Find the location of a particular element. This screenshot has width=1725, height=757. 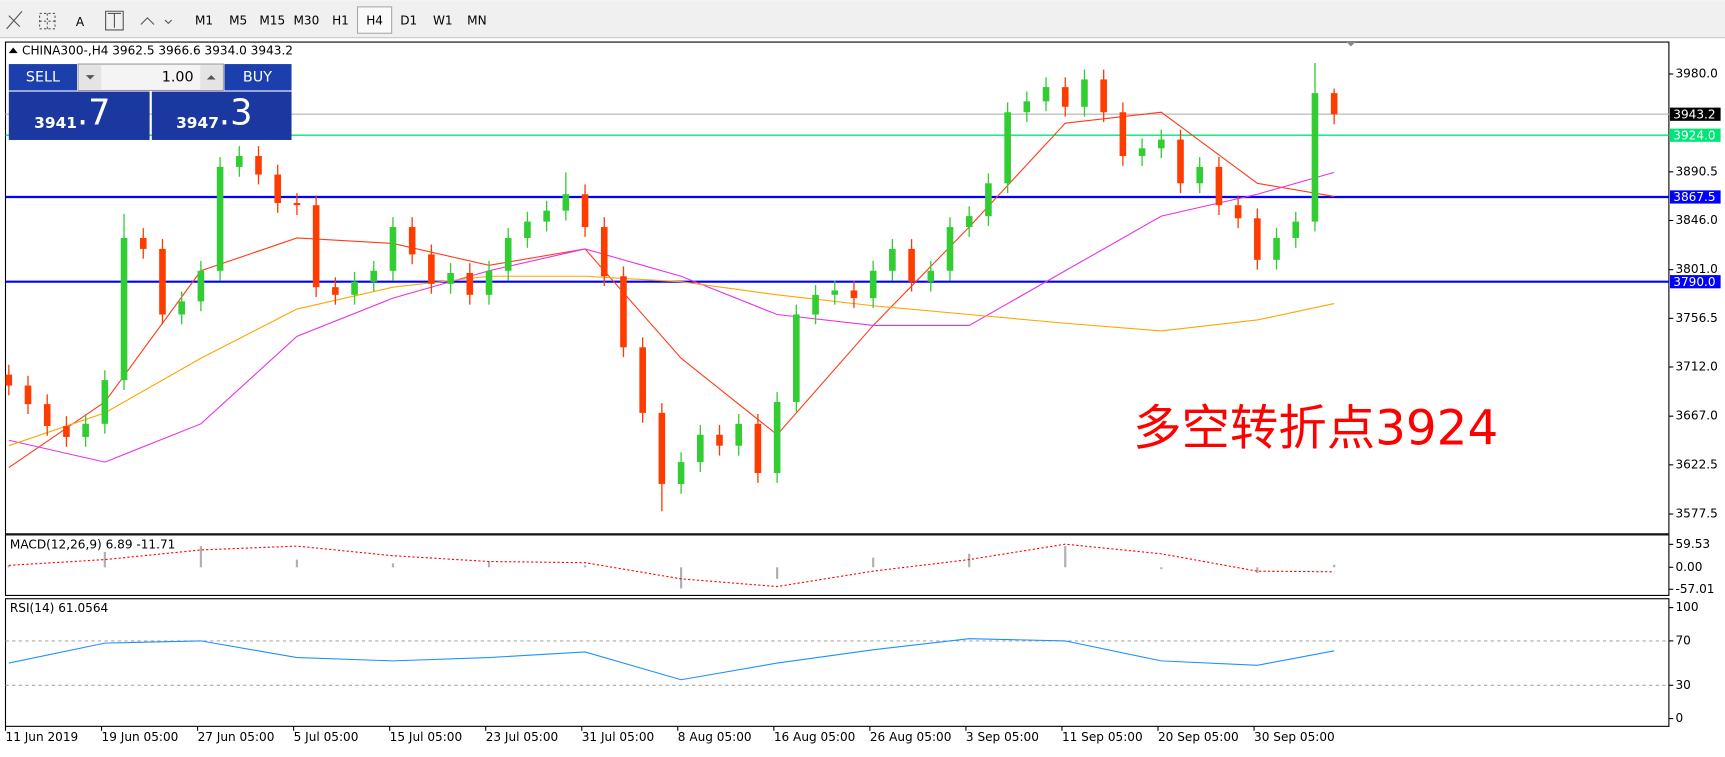

sell-button is located at coordinates (43, 77).